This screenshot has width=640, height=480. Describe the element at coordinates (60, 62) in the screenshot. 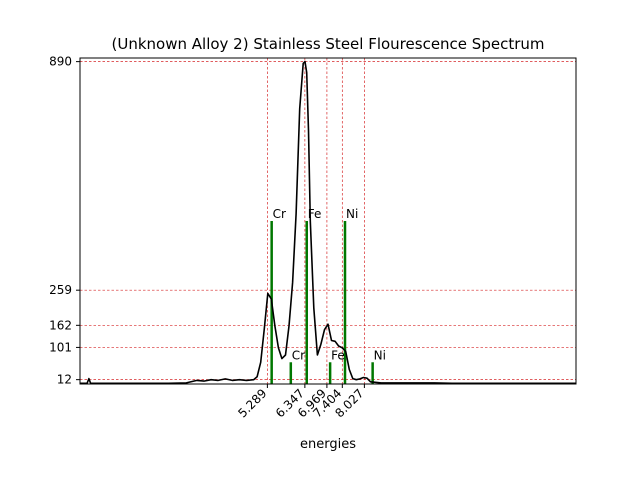

I see `y-tick-label: 890` at that location.